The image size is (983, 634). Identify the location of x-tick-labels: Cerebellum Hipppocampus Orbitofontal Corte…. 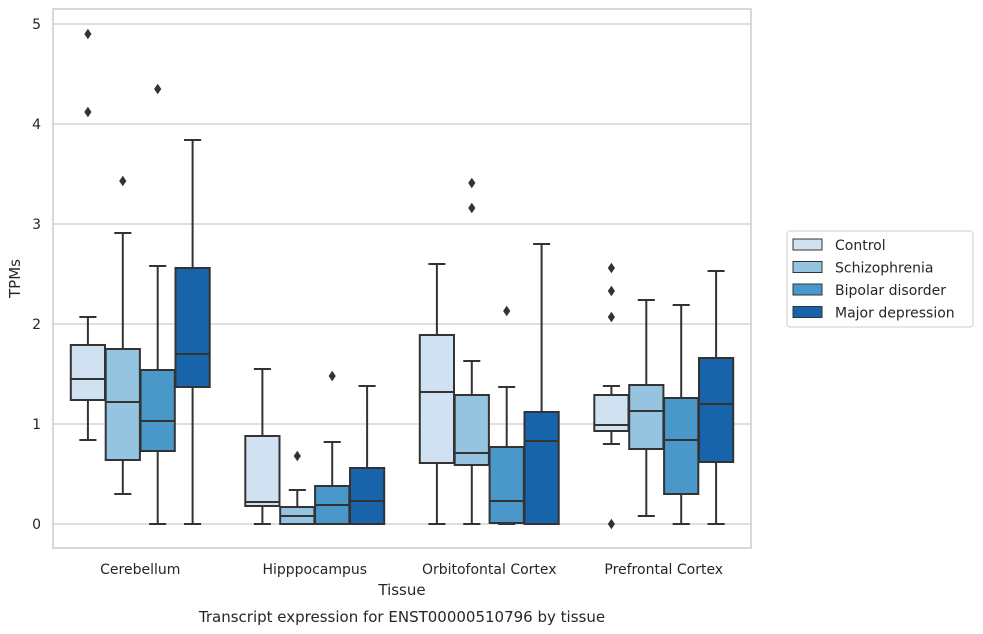
(411, 570).